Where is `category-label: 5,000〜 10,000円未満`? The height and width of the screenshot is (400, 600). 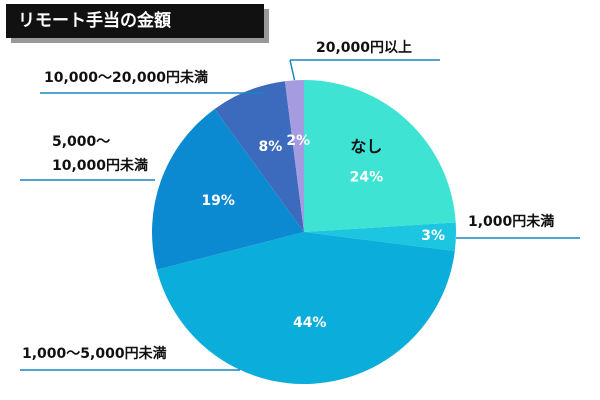 category-label: 5,000〜 10,000円未満 is located at coordinates (100, 154).